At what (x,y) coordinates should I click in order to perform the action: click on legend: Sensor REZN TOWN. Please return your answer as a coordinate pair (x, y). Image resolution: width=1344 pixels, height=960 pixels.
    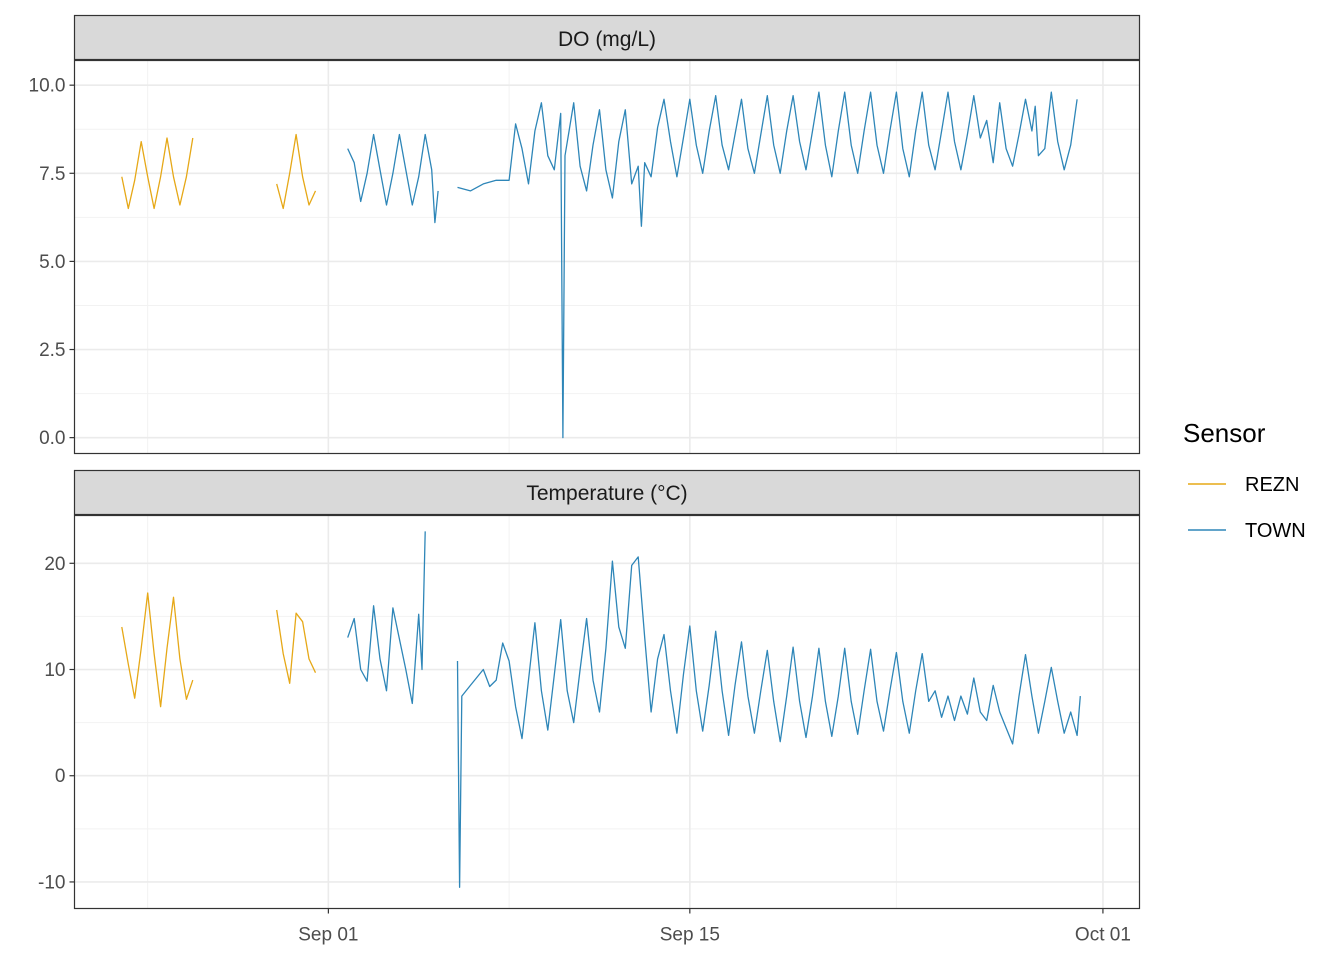
    Looking at the image, I should click on (1244, 480).